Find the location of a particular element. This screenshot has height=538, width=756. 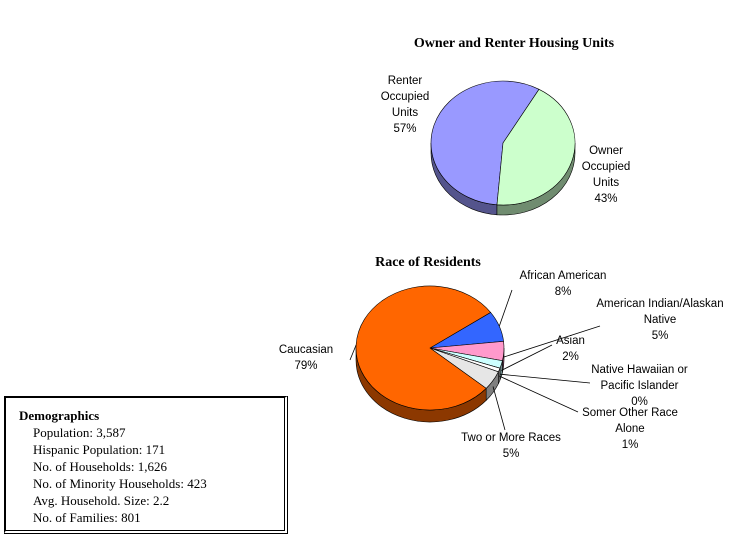

slice-label: Renter Occupied Units 57% is located at coordinates (405, 105).